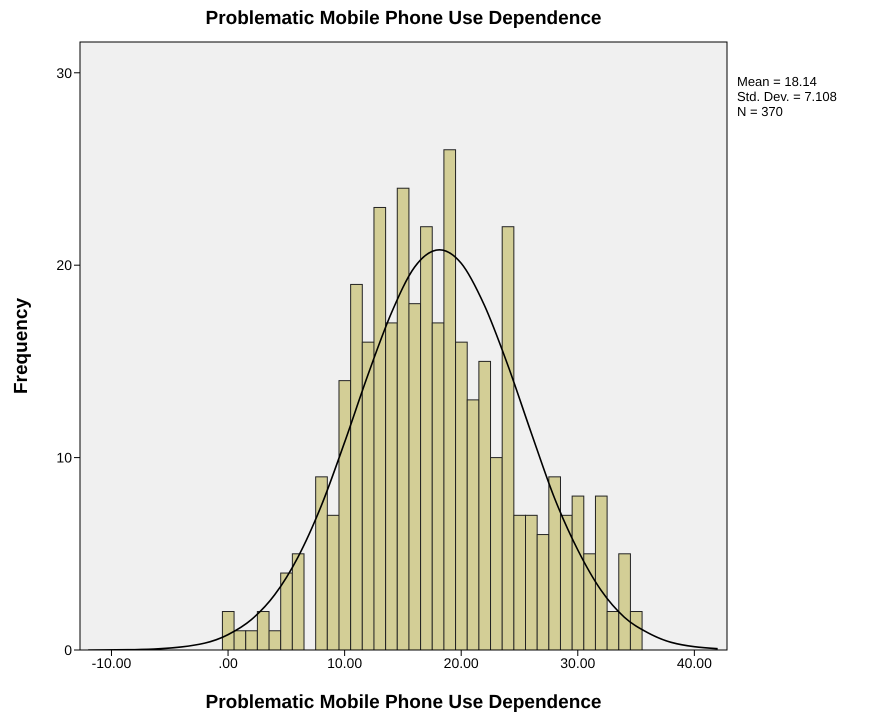  Describe the element at coordinates (64, 265) in the screenshot. I see `y-tick-label: 20` at that location.